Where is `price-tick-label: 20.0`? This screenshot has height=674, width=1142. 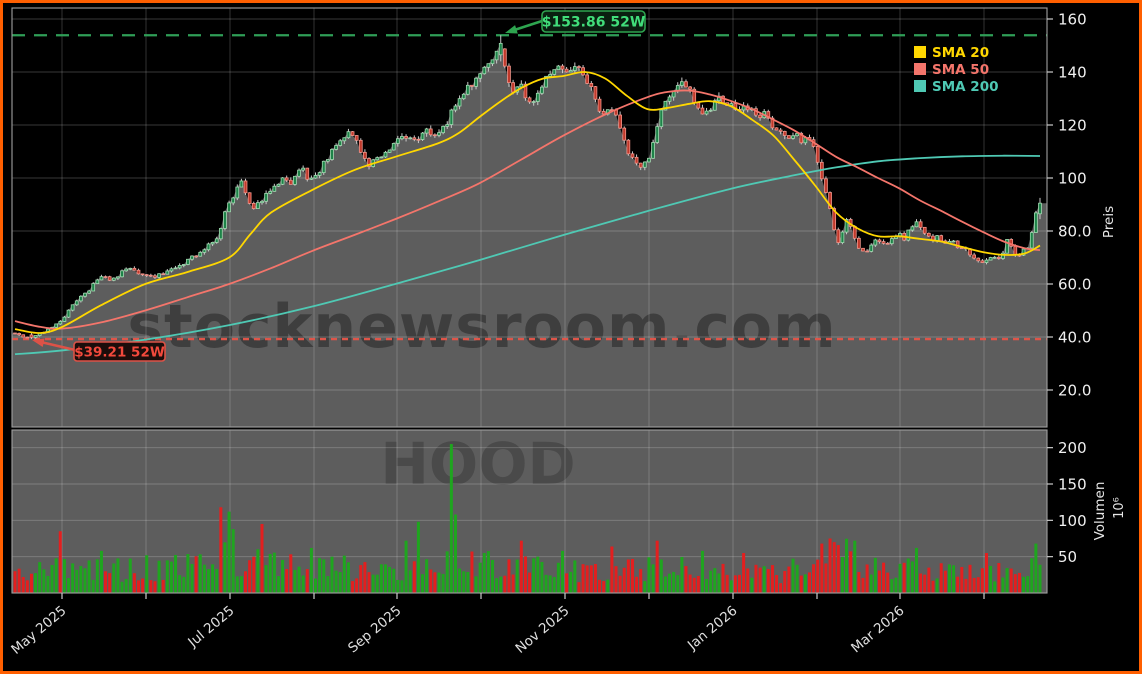 price-tick-label: 20.0 is located at coordinates (1074, 391).